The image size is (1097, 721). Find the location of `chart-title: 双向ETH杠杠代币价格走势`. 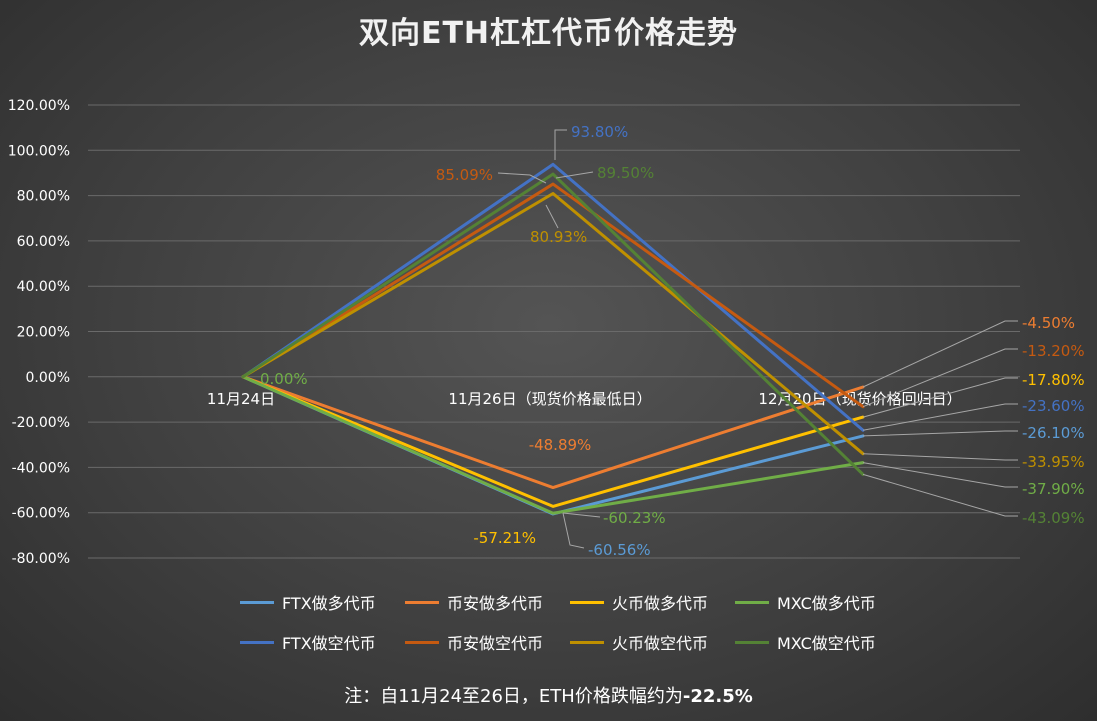

chart-title: 双向ETH杠杠代币价格走势 is located at coordinates (548, 33).